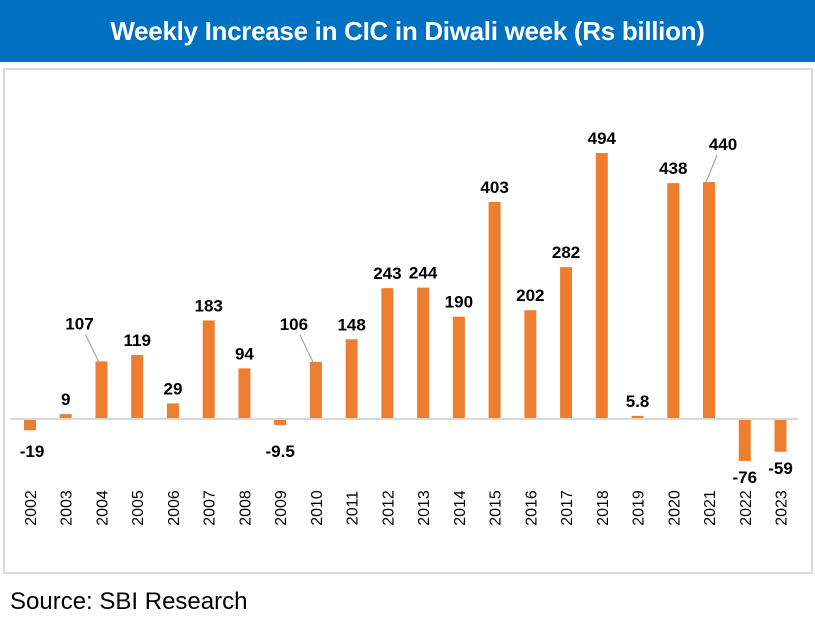 This screenshot has height=627, width=815. I want to click on bar-2022, so click(744, 440).